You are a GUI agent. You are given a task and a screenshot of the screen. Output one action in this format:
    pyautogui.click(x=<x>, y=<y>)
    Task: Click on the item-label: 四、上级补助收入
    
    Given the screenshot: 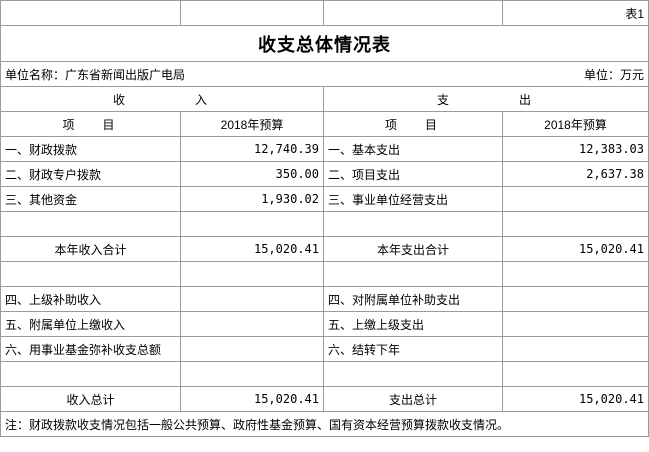 What is the action you would take?
    pyautogui.click(x=90, y=299)
    